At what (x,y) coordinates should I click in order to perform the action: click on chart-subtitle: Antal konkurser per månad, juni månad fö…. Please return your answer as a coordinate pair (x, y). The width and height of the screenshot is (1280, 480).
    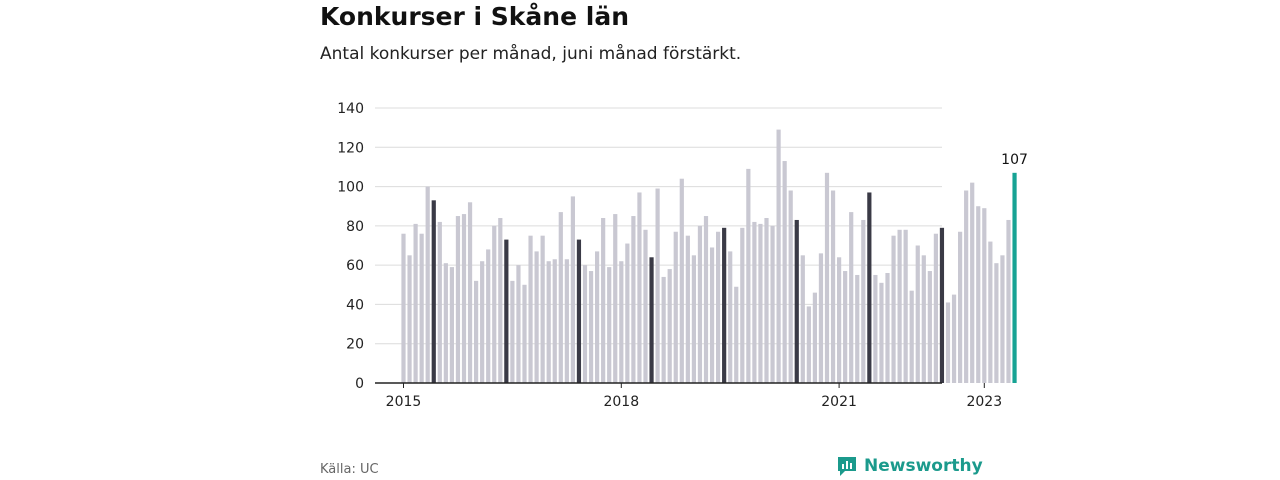
    Looking at the image, I should click on (531, 54).